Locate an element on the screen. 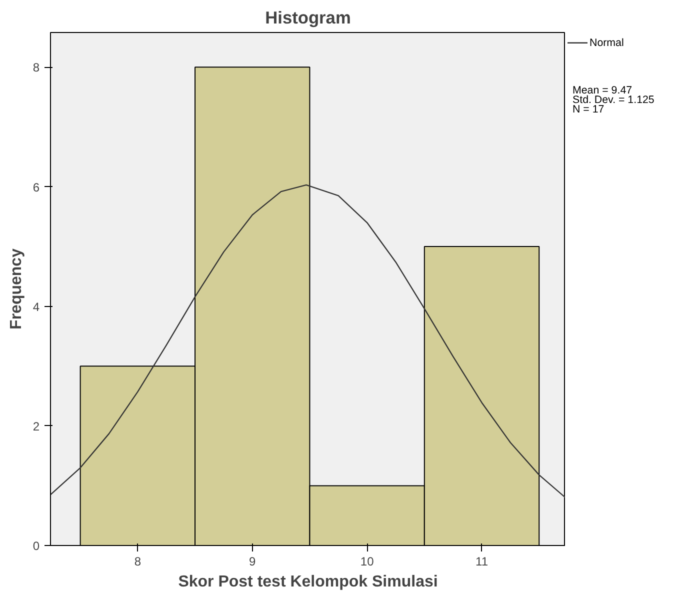 The image size is (688, 593). text: Std. Dev. = 1.125 is located at coordinates (613, 100).